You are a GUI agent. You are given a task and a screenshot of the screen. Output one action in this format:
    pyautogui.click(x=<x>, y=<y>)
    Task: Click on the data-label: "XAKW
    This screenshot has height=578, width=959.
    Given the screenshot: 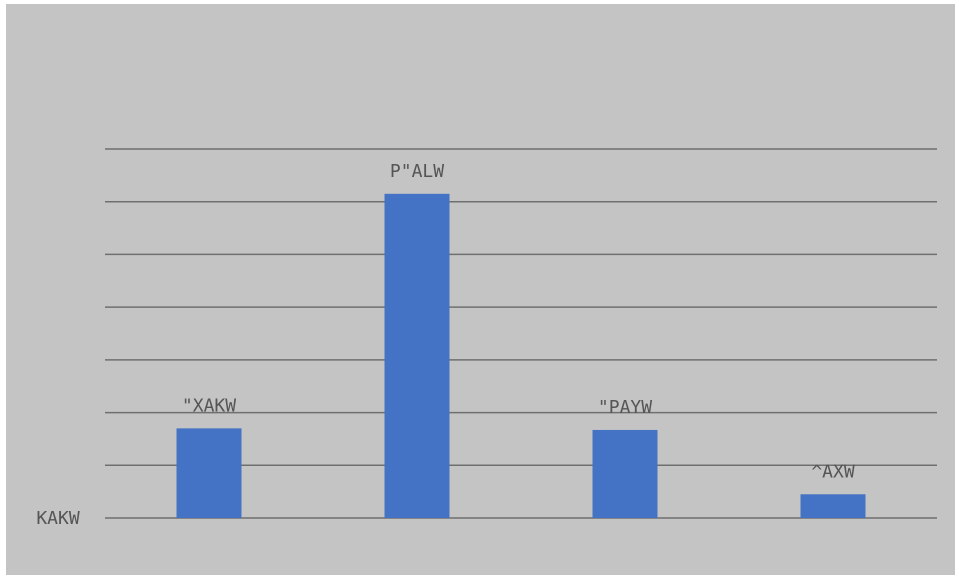 What is the action you would take?
    pyautogui.click(x=209, y=405)
    